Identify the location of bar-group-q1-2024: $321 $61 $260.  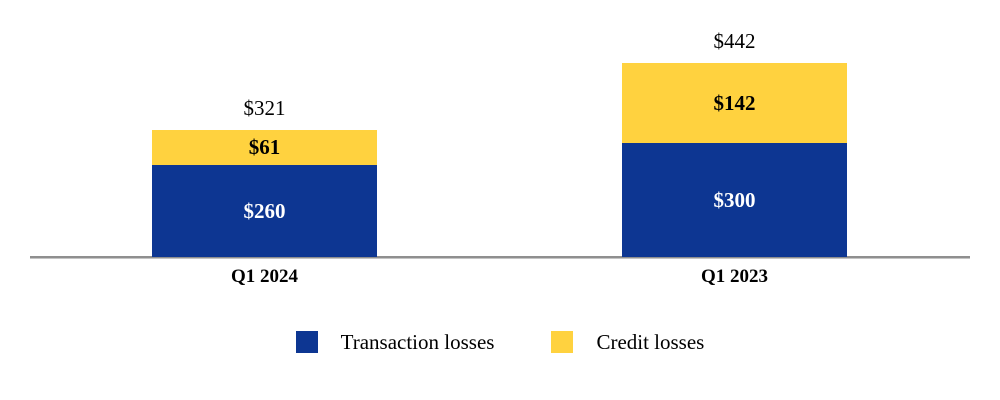
(264, 176).